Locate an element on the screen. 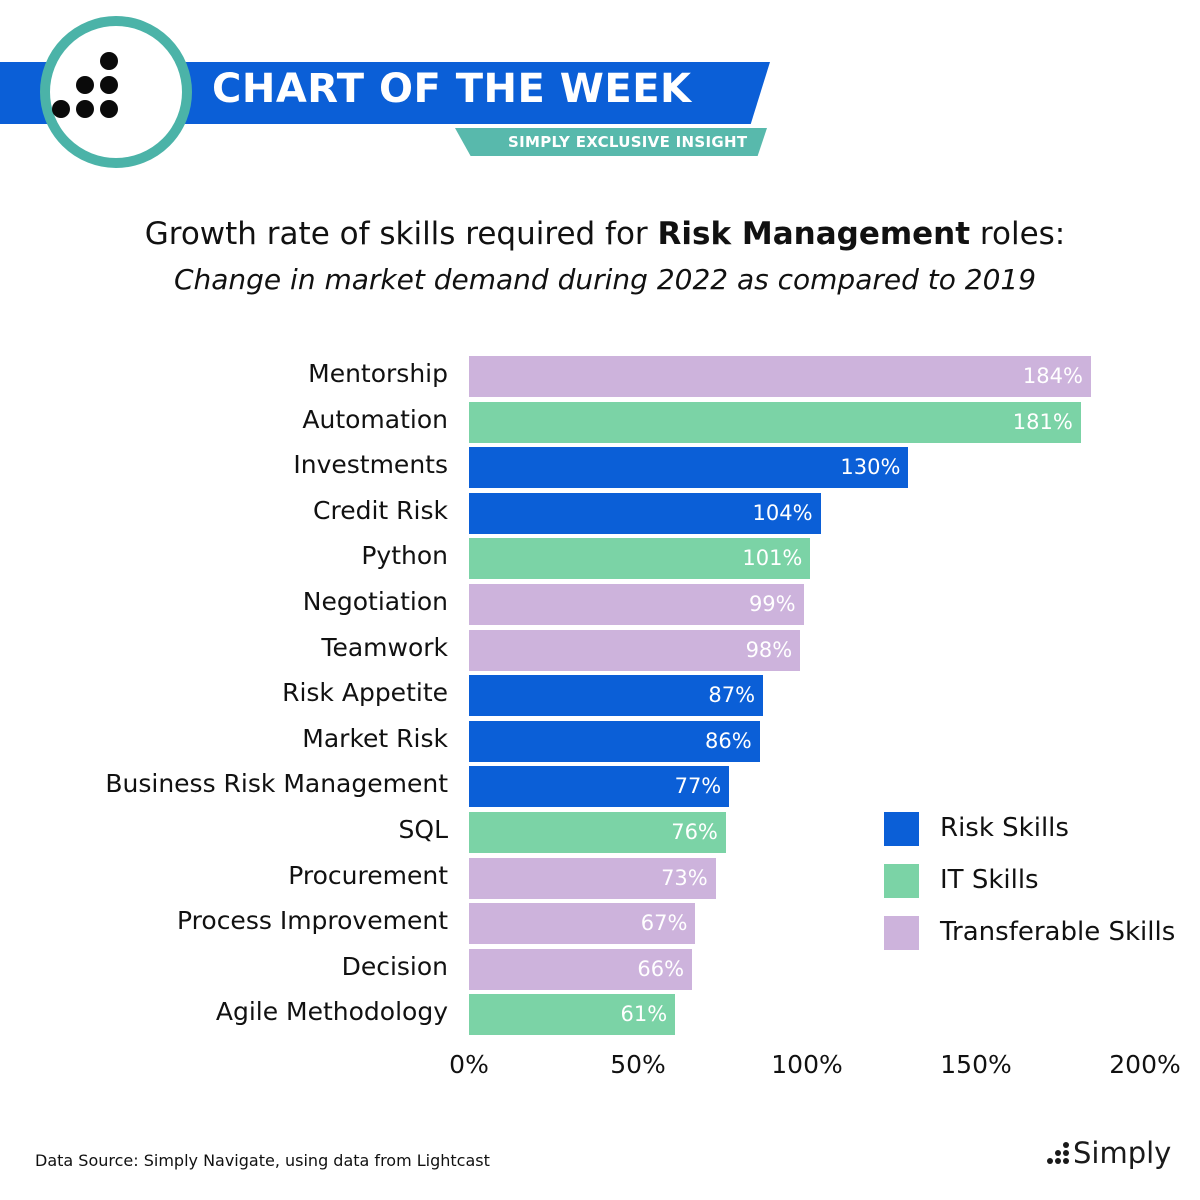  bar-value-label: 99% is located at coordinates (772, 604).